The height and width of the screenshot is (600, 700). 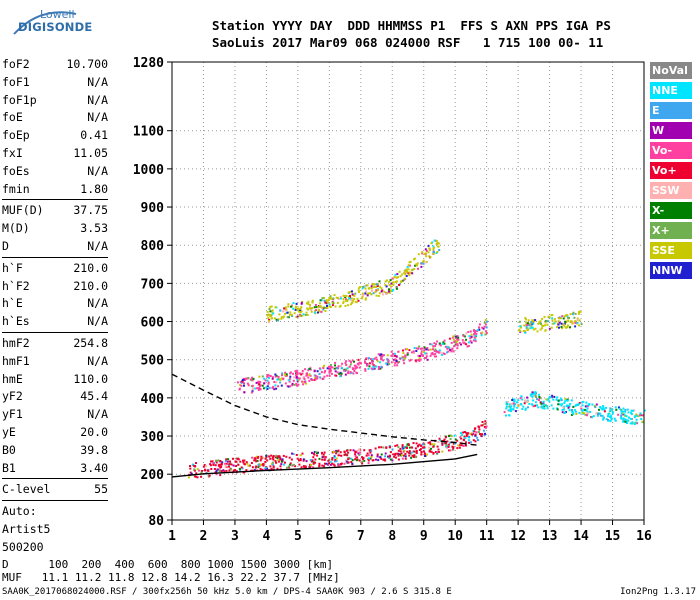 What do you see at coordinates (26, 489) in the screenshot?
I see `param-key: C-level` at bounding box center [26, 489].